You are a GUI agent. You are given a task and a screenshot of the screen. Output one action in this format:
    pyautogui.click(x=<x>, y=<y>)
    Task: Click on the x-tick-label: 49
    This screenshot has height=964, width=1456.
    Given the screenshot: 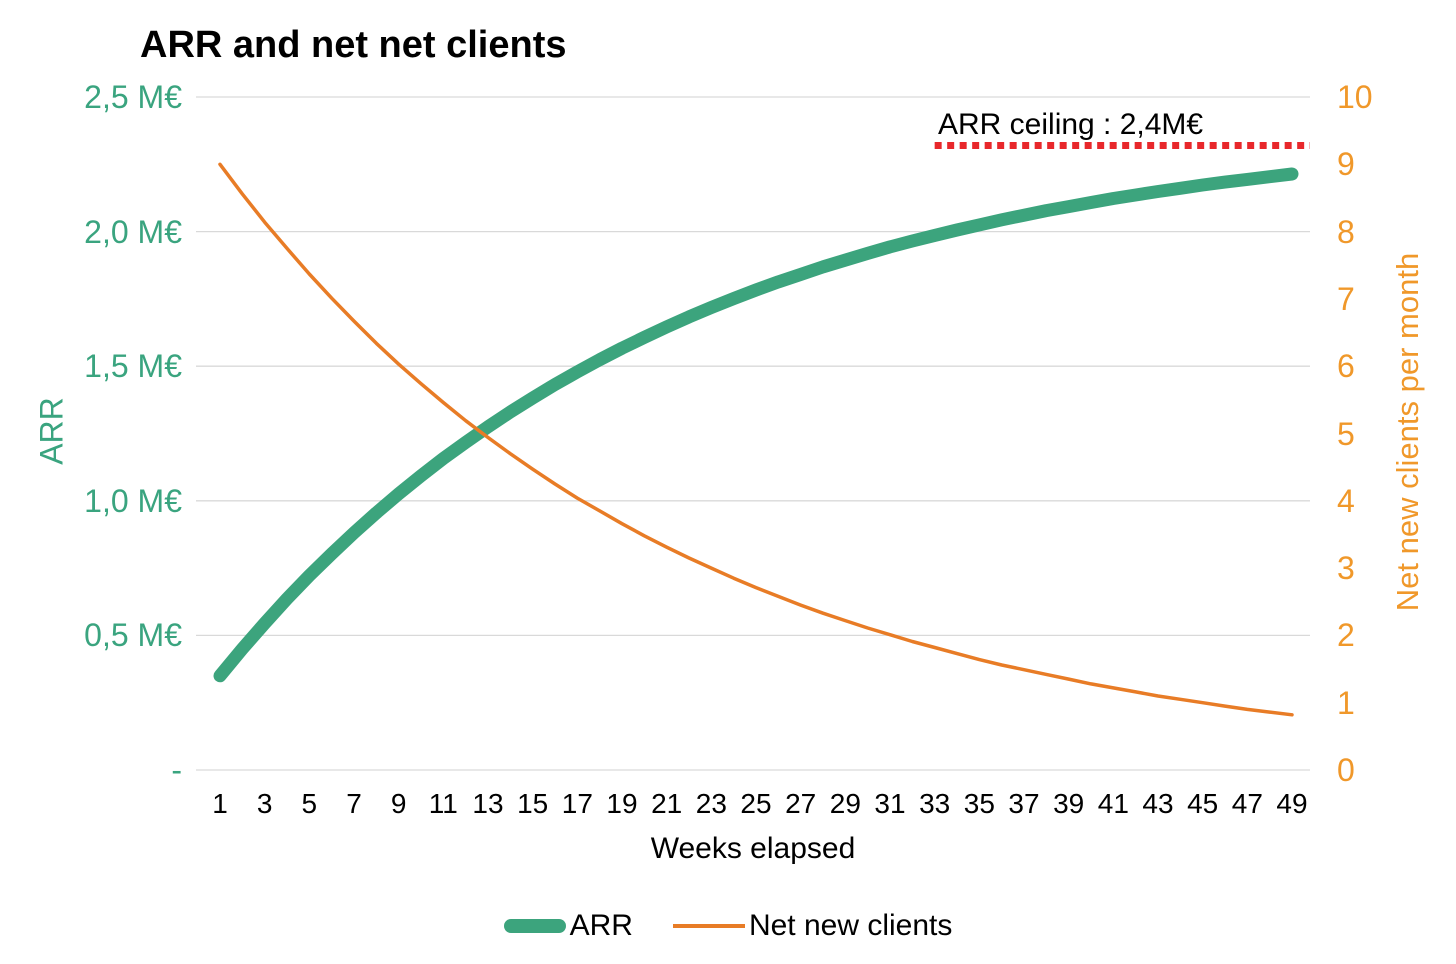 What is the action you would take?
    pyautogui.click(x=1292, y=803)
    